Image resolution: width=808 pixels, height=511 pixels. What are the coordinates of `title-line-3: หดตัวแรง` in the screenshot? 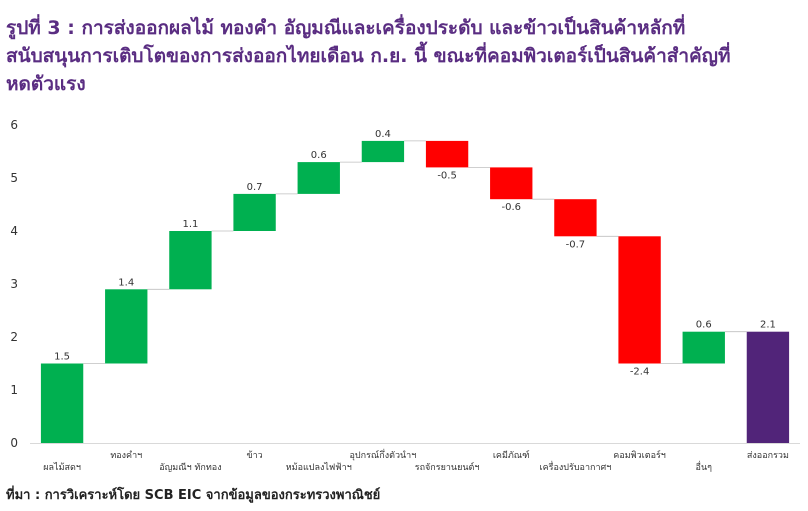 It's located at (46, 84).